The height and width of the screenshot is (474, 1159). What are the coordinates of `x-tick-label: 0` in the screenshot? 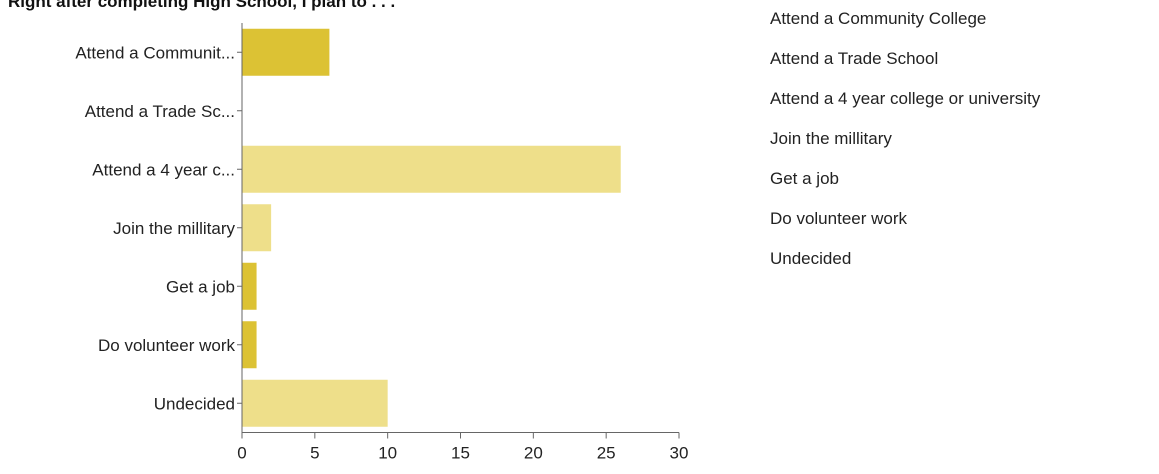 It's located at (241, 453).